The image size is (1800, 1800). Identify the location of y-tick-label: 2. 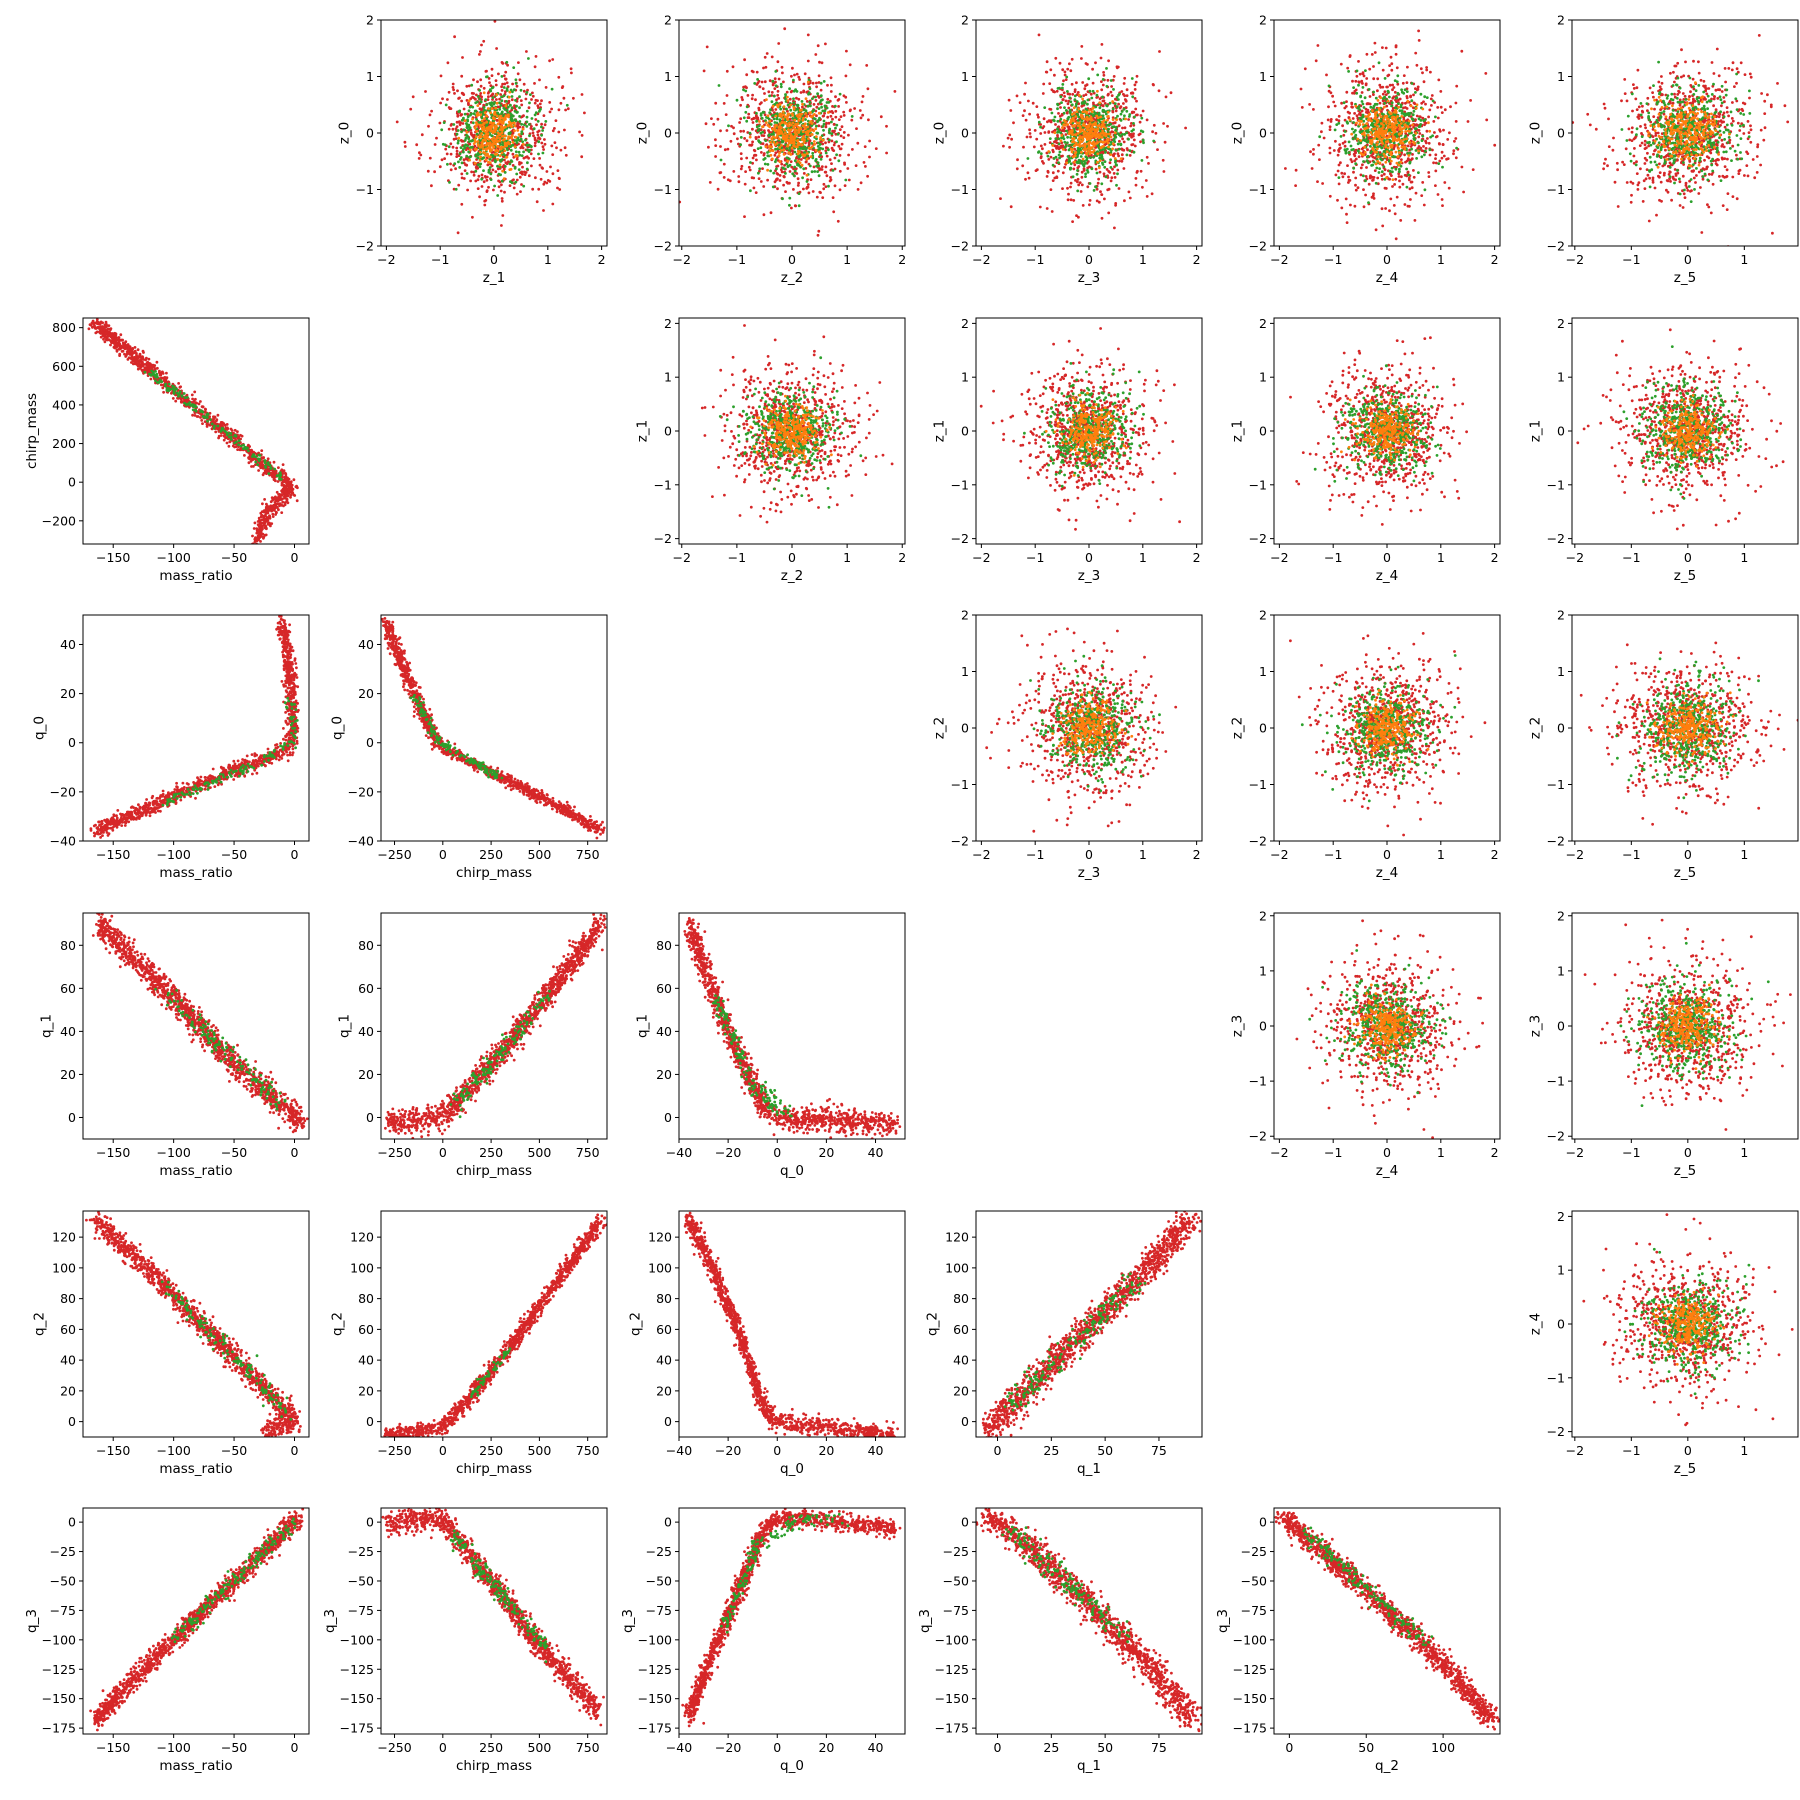
(965, 20).